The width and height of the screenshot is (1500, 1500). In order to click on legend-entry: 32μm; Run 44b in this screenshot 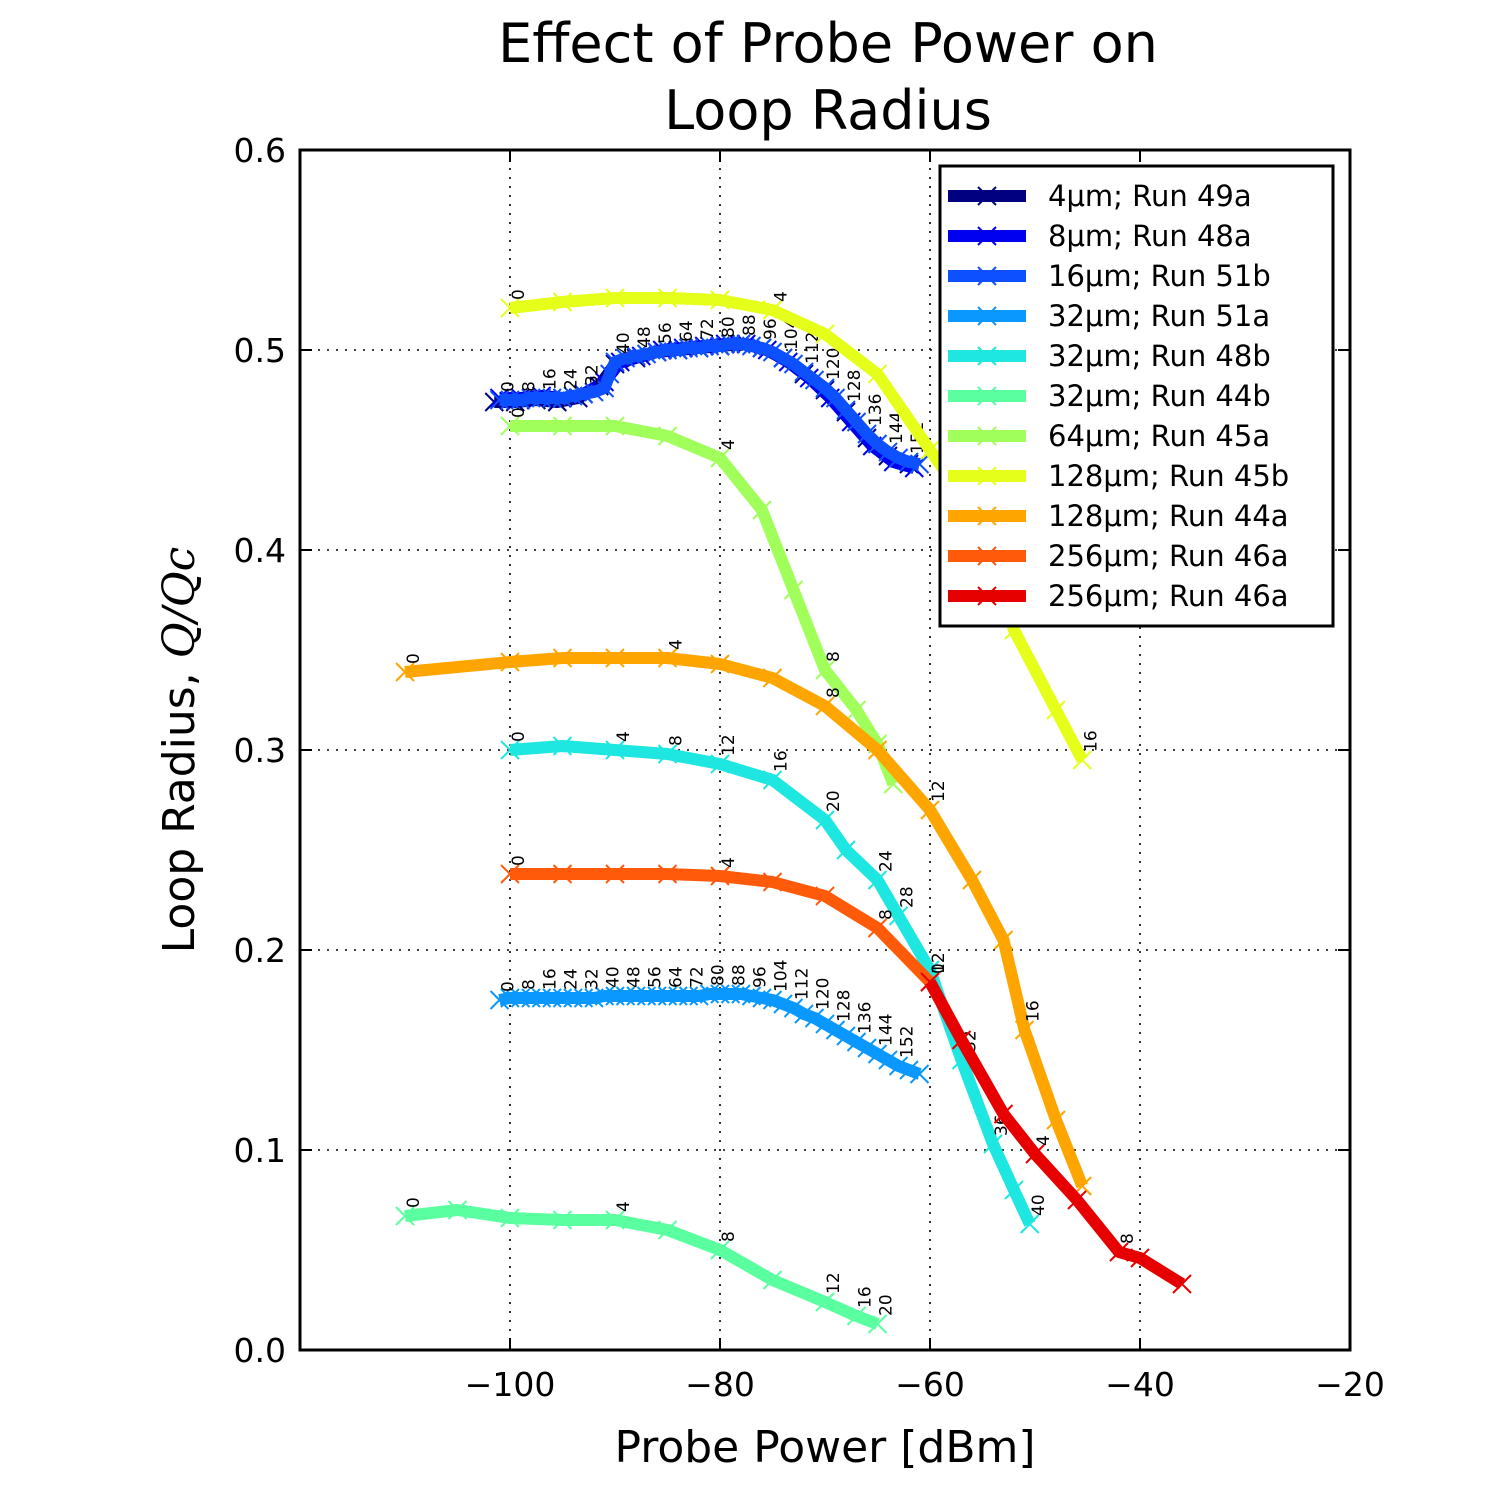, I will do `click(1109, 396)`.